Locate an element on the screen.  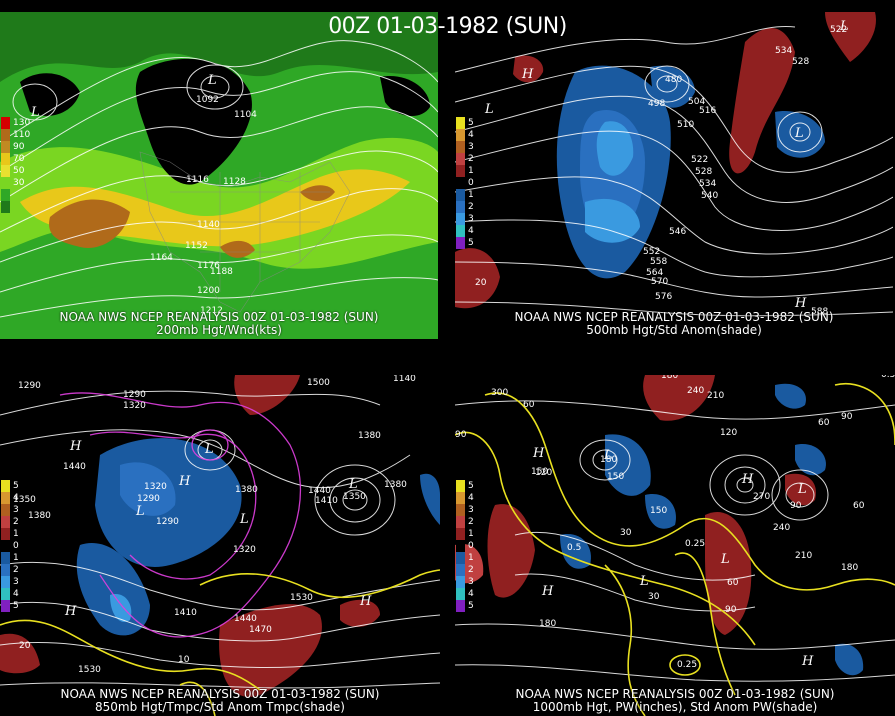
svg-text: 180 is located at coordinates (547, 624).